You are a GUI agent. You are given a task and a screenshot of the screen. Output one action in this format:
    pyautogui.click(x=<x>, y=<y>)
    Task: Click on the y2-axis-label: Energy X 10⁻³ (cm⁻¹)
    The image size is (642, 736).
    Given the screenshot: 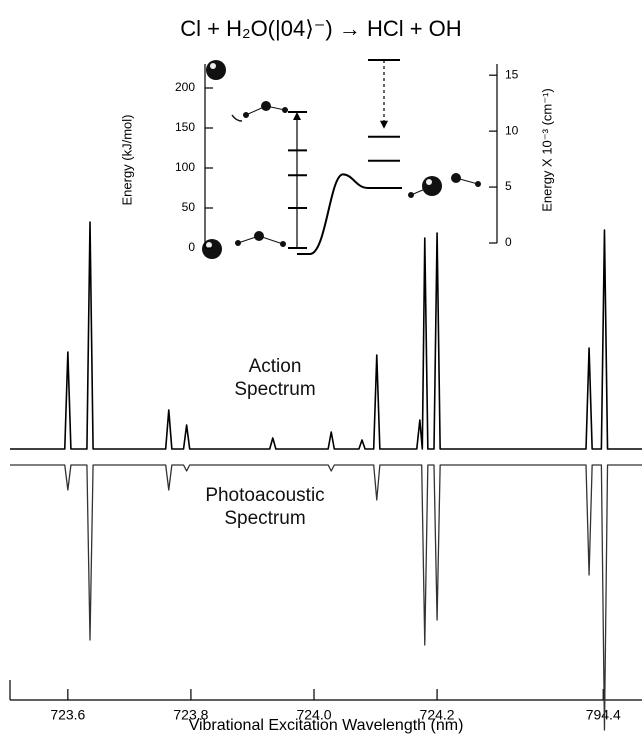 What is the action you would take?
    pyautogui.click(x=546, y=150)
    